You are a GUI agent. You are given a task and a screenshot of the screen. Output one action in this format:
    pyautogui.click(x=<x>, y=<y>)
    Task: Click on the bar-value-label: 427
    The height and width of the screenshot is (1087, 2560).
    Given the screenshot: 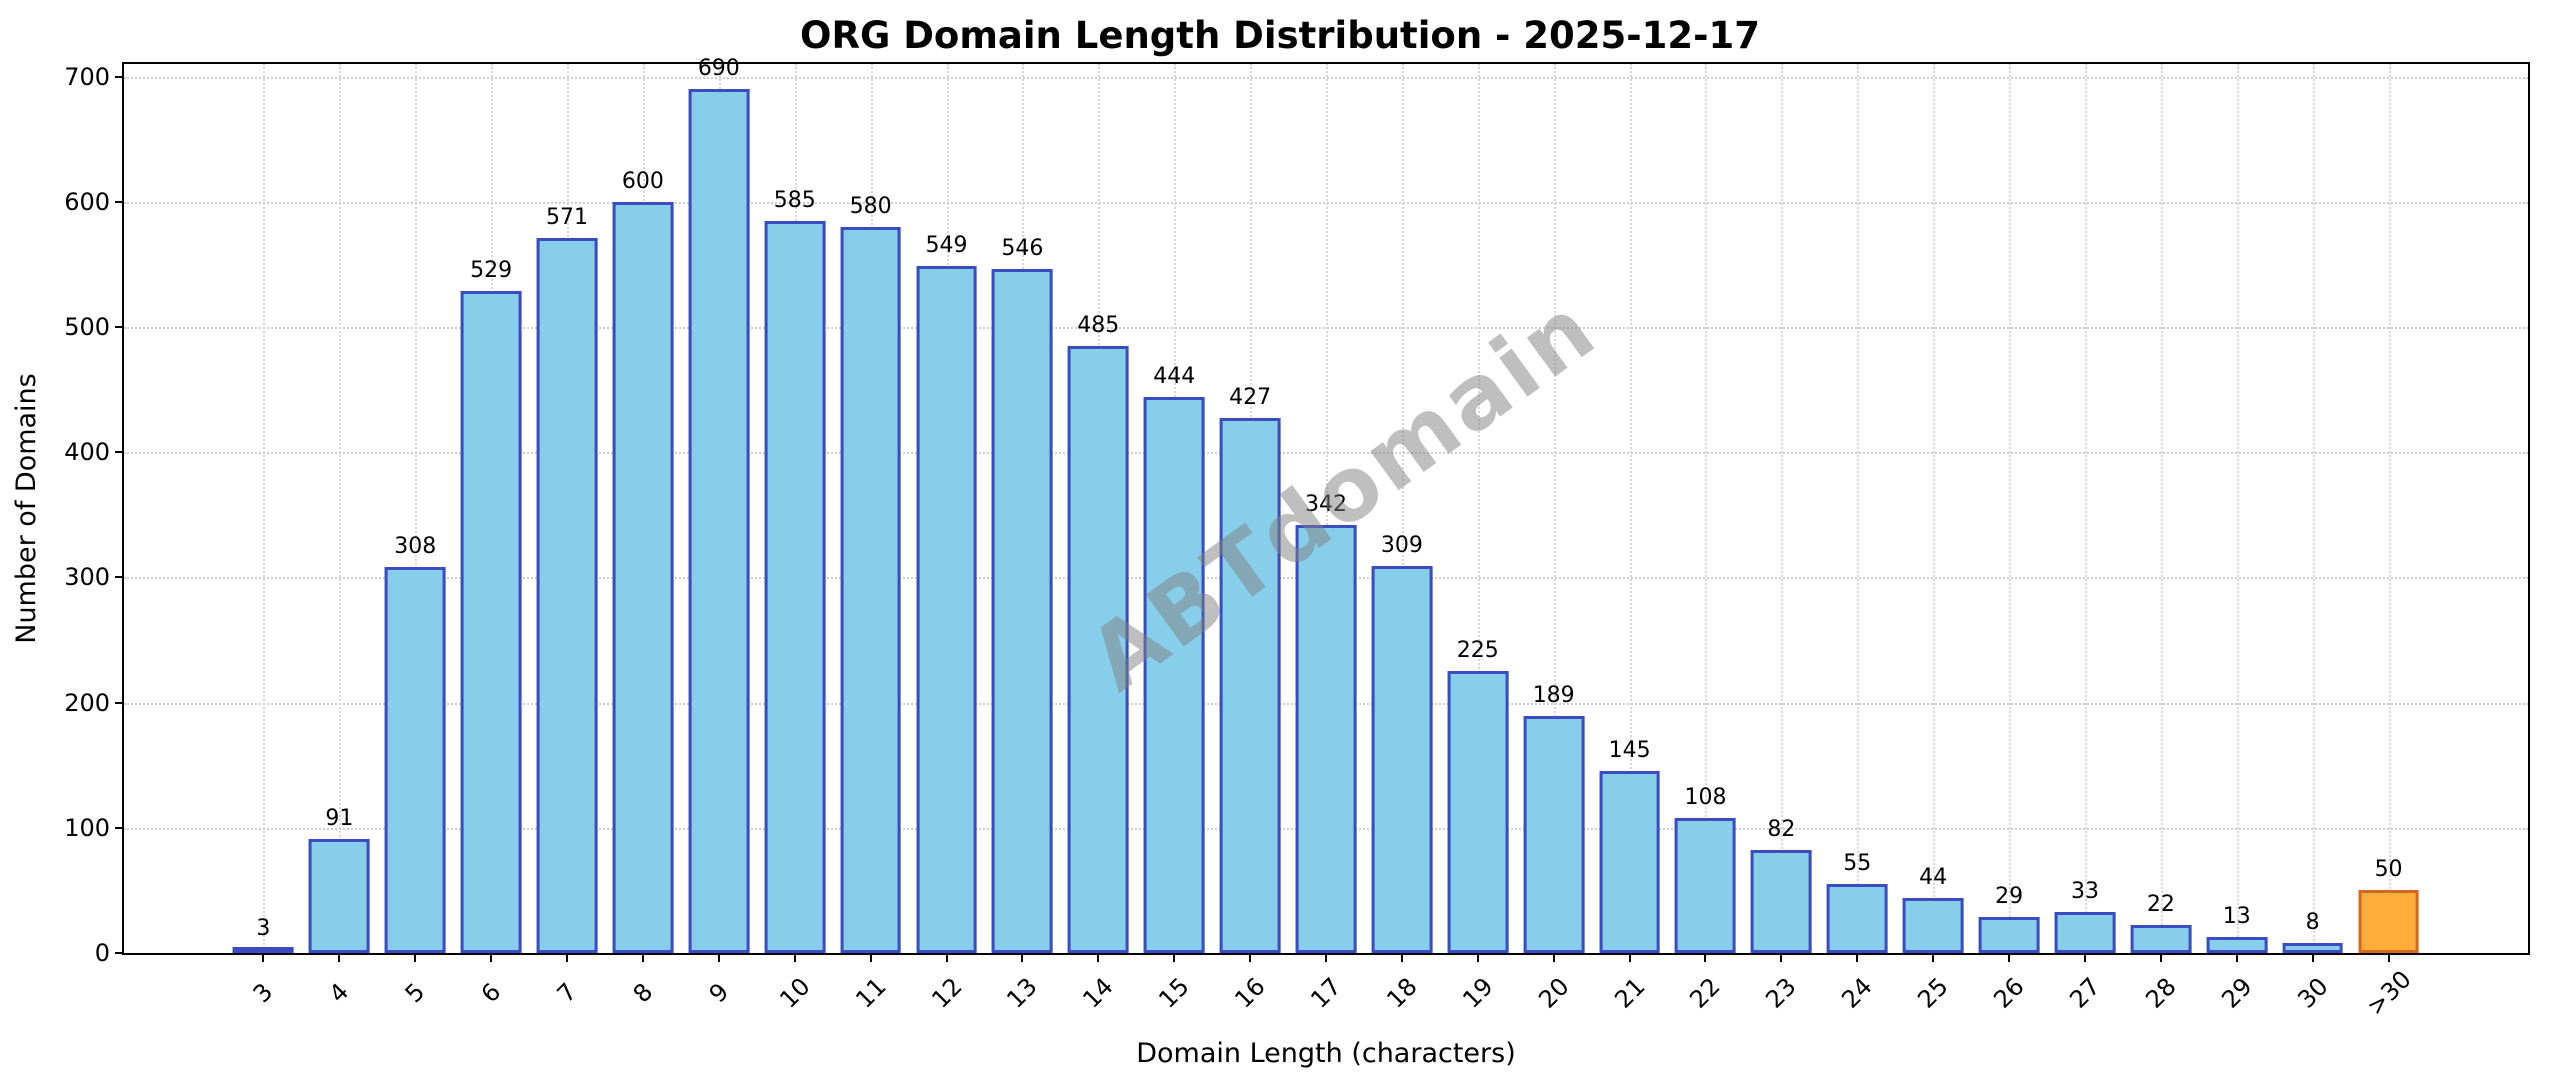 What is the action you would take?
    pyautogui.click(x=1250, y=398)
    